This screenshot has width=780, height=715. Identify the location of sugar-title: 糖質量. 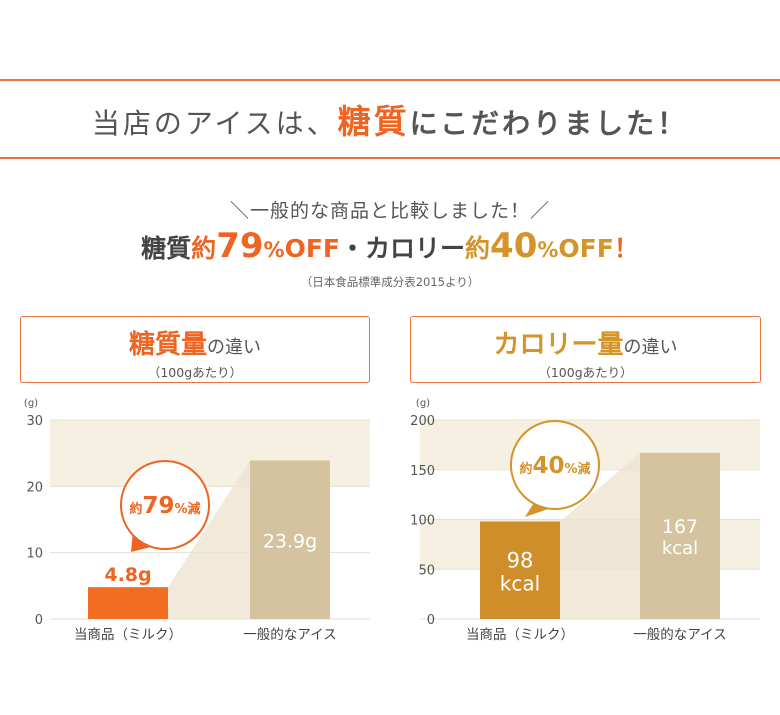
(167, 345).